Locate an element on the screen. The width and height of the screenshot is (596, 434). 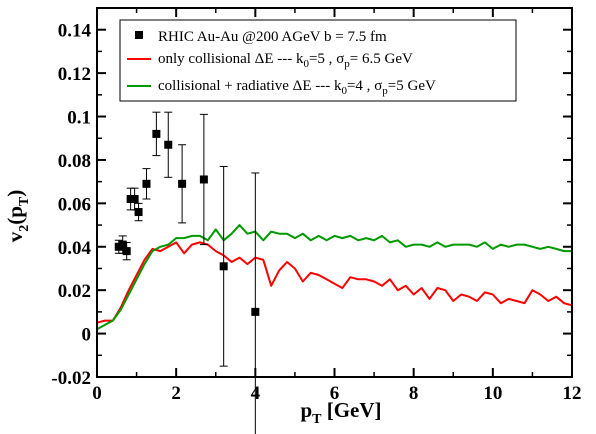
x-tick-label: 4 is located at coordinates (256, 393).